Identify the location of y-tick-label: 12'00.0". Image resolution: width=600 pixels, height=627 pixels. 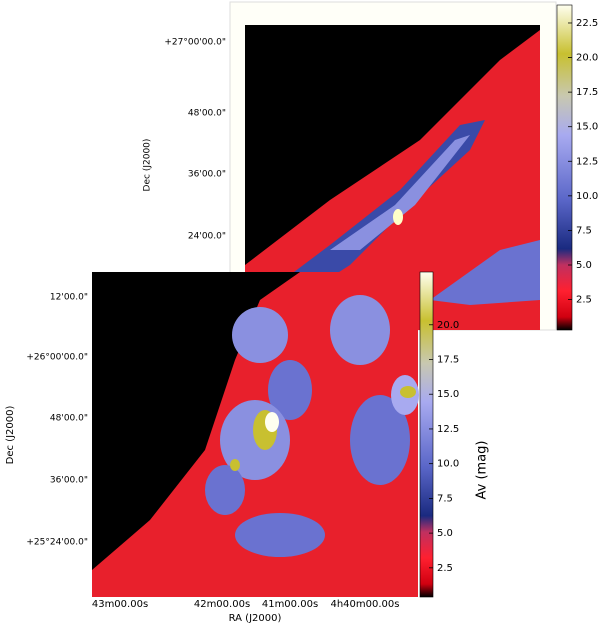
(69, 298).